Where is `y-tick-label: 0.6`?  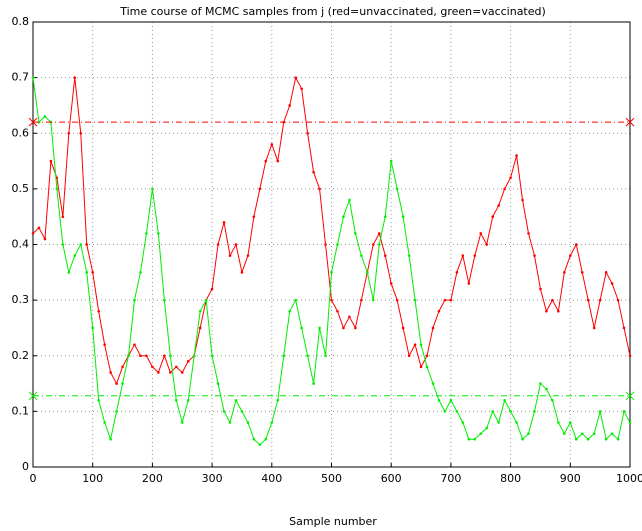
y-tick-label: 0.6 is located at coordinates (21, 132).